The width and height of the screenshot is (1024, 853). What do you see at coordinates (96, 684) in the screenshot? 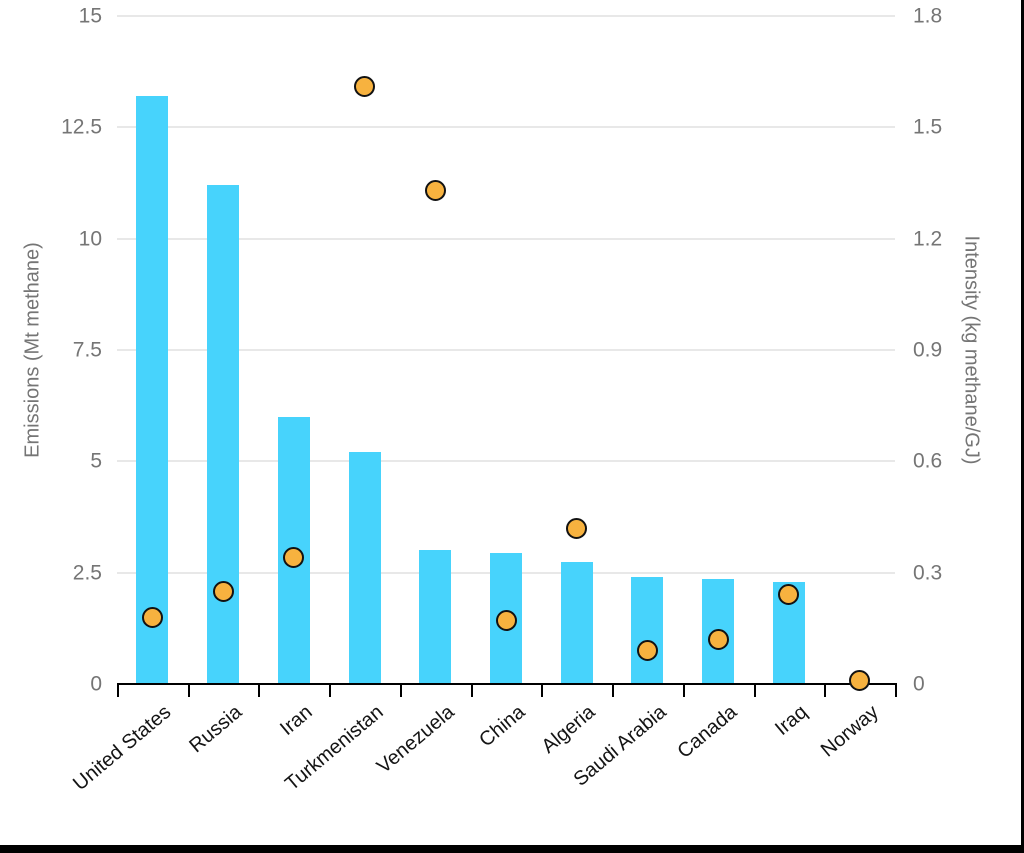
I see `left-axis-tick-label: 0` at bounding box center [96, 684].